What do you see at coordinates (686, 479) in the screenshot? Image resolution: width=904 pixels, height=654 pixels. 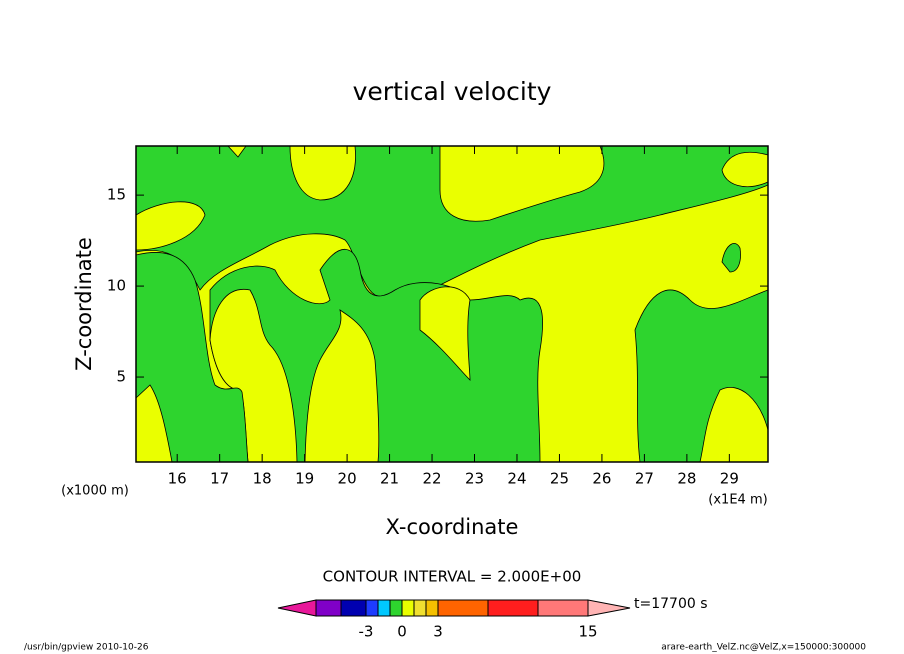 I see `x-tick-label: 28` at bounding box center [686, 479].